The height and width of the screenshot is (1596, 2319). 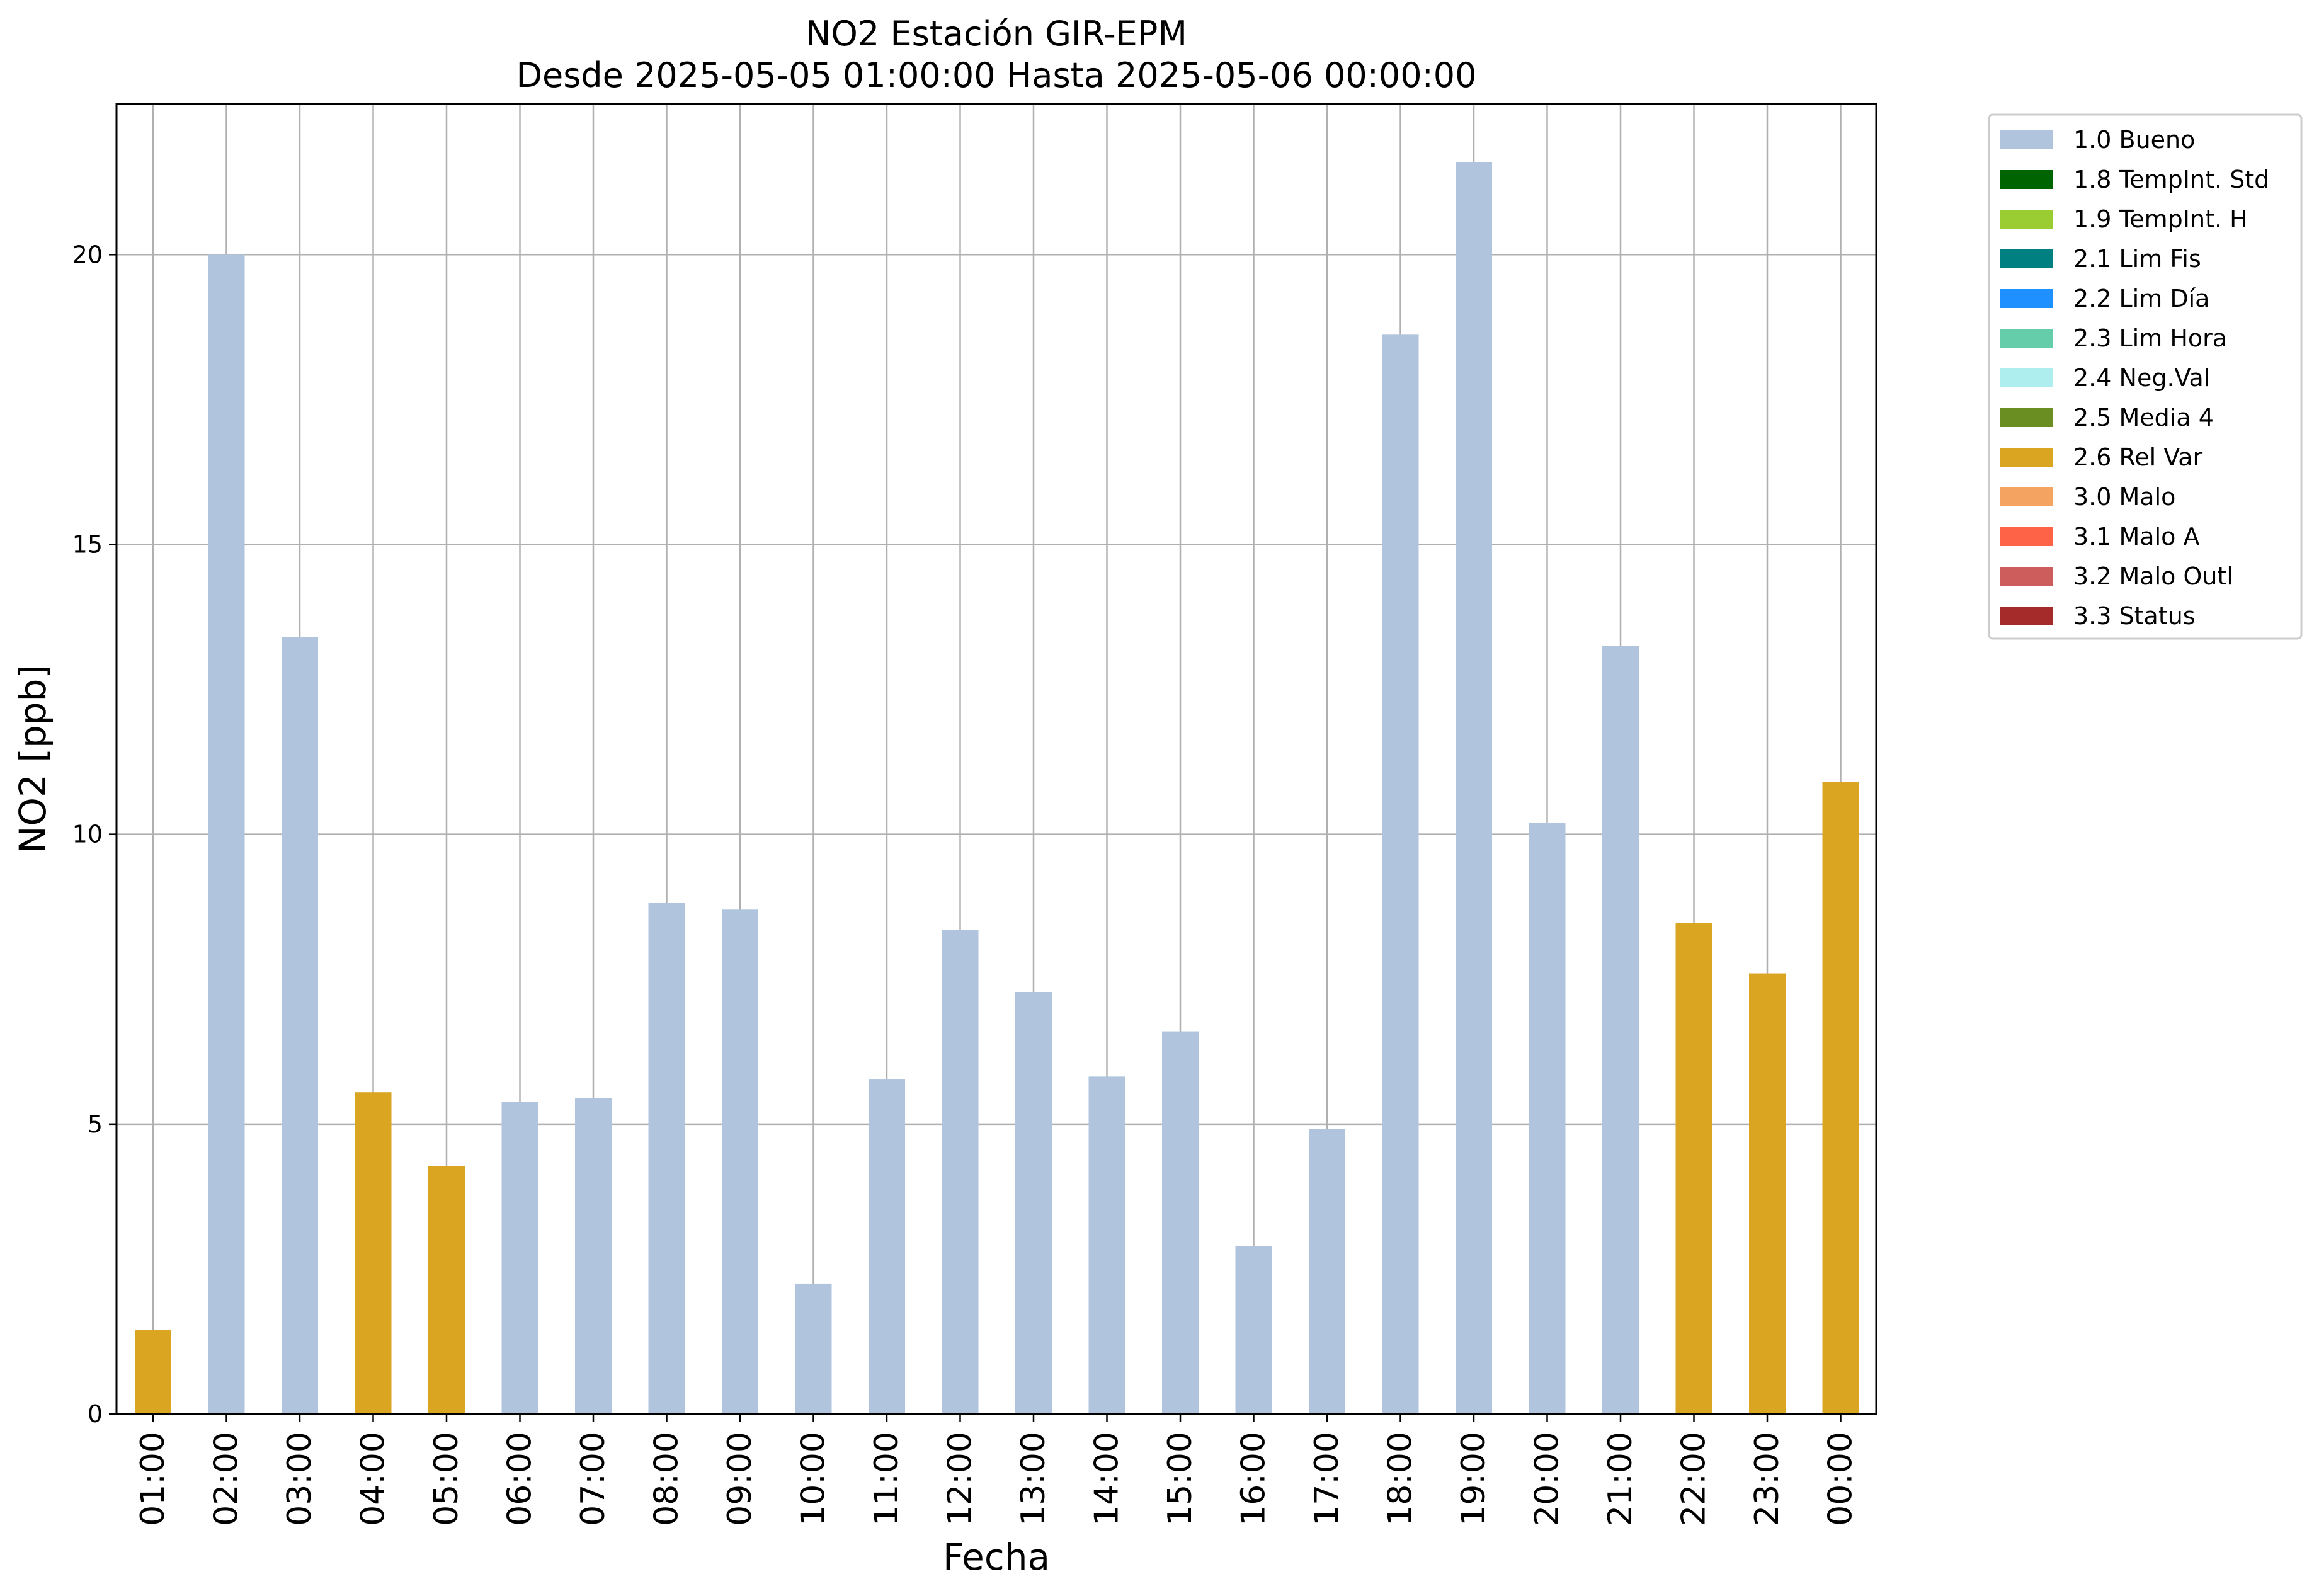 I want to click on x-tick-label: 13:00, so click(x=1033, y=1479).